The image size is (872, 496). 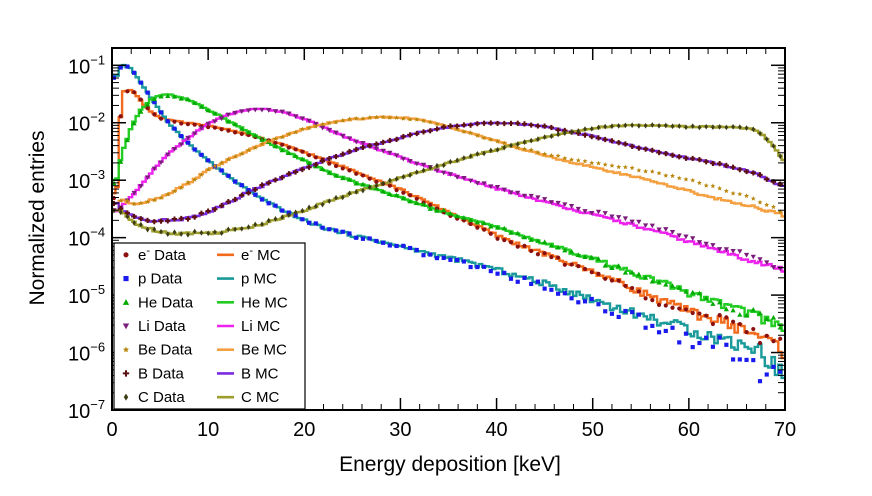 I want to click on legend-box, so click(x=209, y=326).